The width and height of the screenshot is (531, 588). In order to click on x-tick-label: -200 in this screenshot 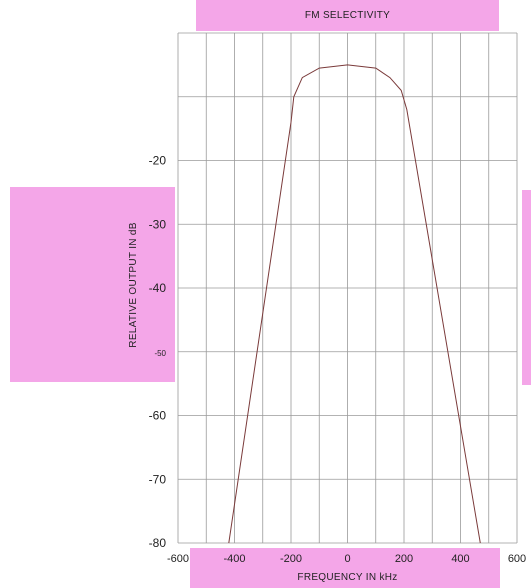, I will do `click(291, 559)`.